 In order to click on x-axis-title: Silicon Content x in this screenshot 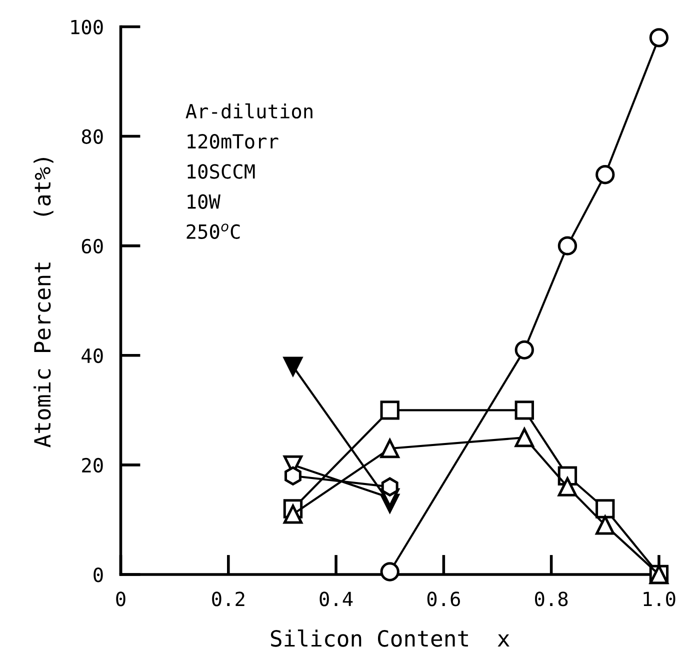, I will do `click(390, 638)`.